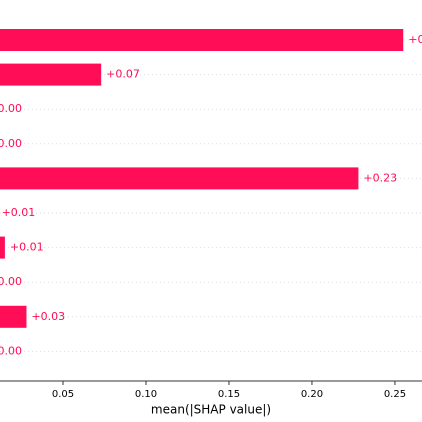  What do you see at coordinates (123, 74) in the screenshot?
I see `value-label: +0.07` at bounding box center [123, 74].